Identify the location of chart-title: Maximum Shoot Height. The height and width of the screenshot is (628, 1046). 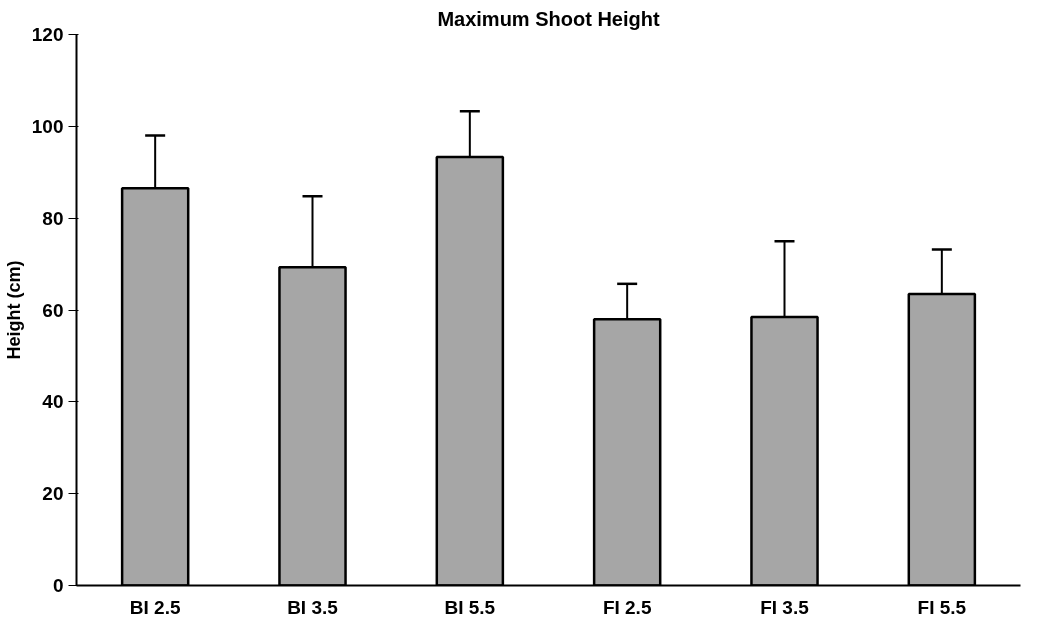
(548, 18).